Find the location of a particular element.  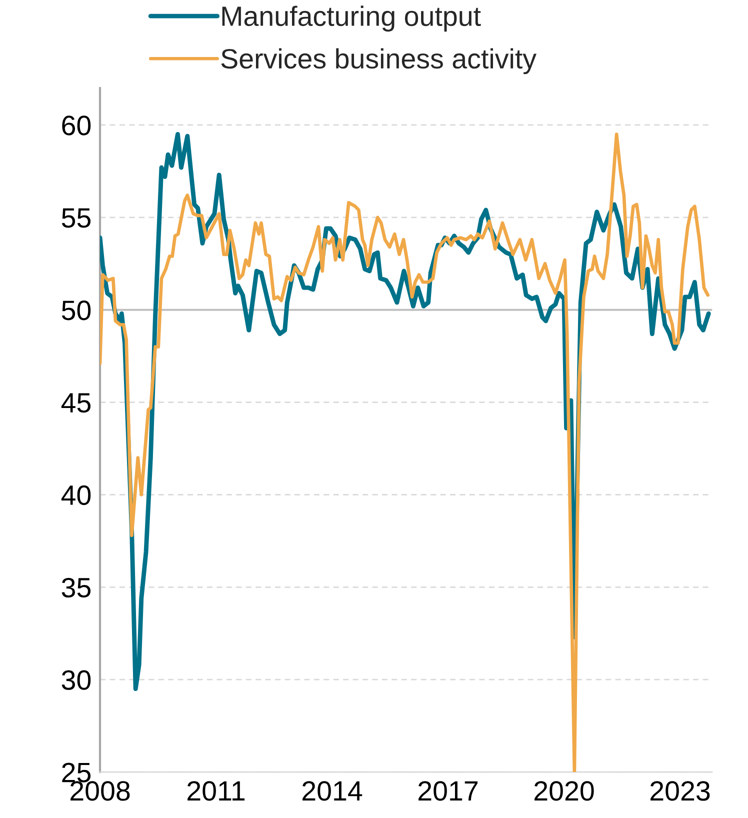

legend-label: Manufacturing output is located at coordinates (351, 19).